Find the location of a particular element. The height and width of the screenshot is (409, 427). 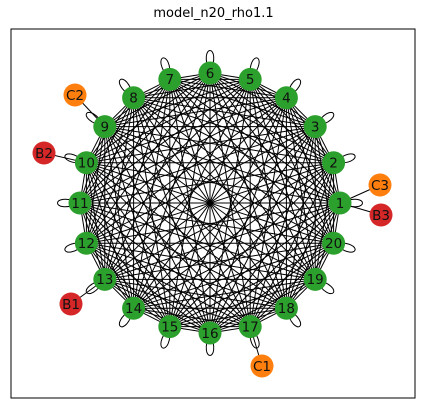

figure-title: model_n20_rho1.1 is located at coordinates (213, 13).